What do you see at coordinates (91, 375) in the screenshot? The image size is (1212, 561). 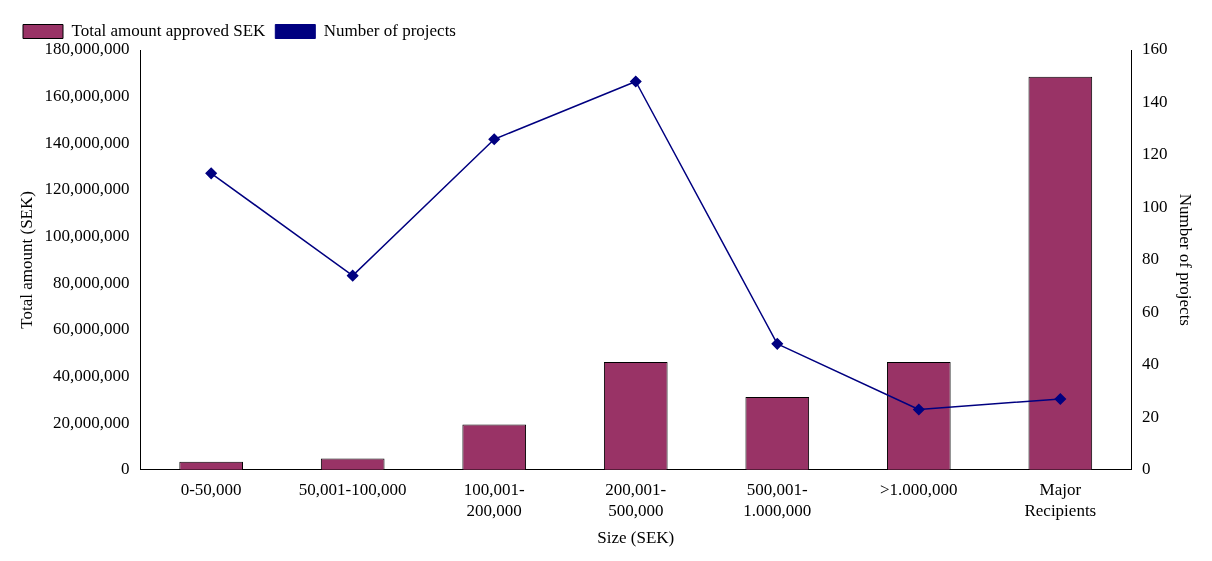 I see `y-tick-label: 40,000,000` at bounding box center [91, 375].